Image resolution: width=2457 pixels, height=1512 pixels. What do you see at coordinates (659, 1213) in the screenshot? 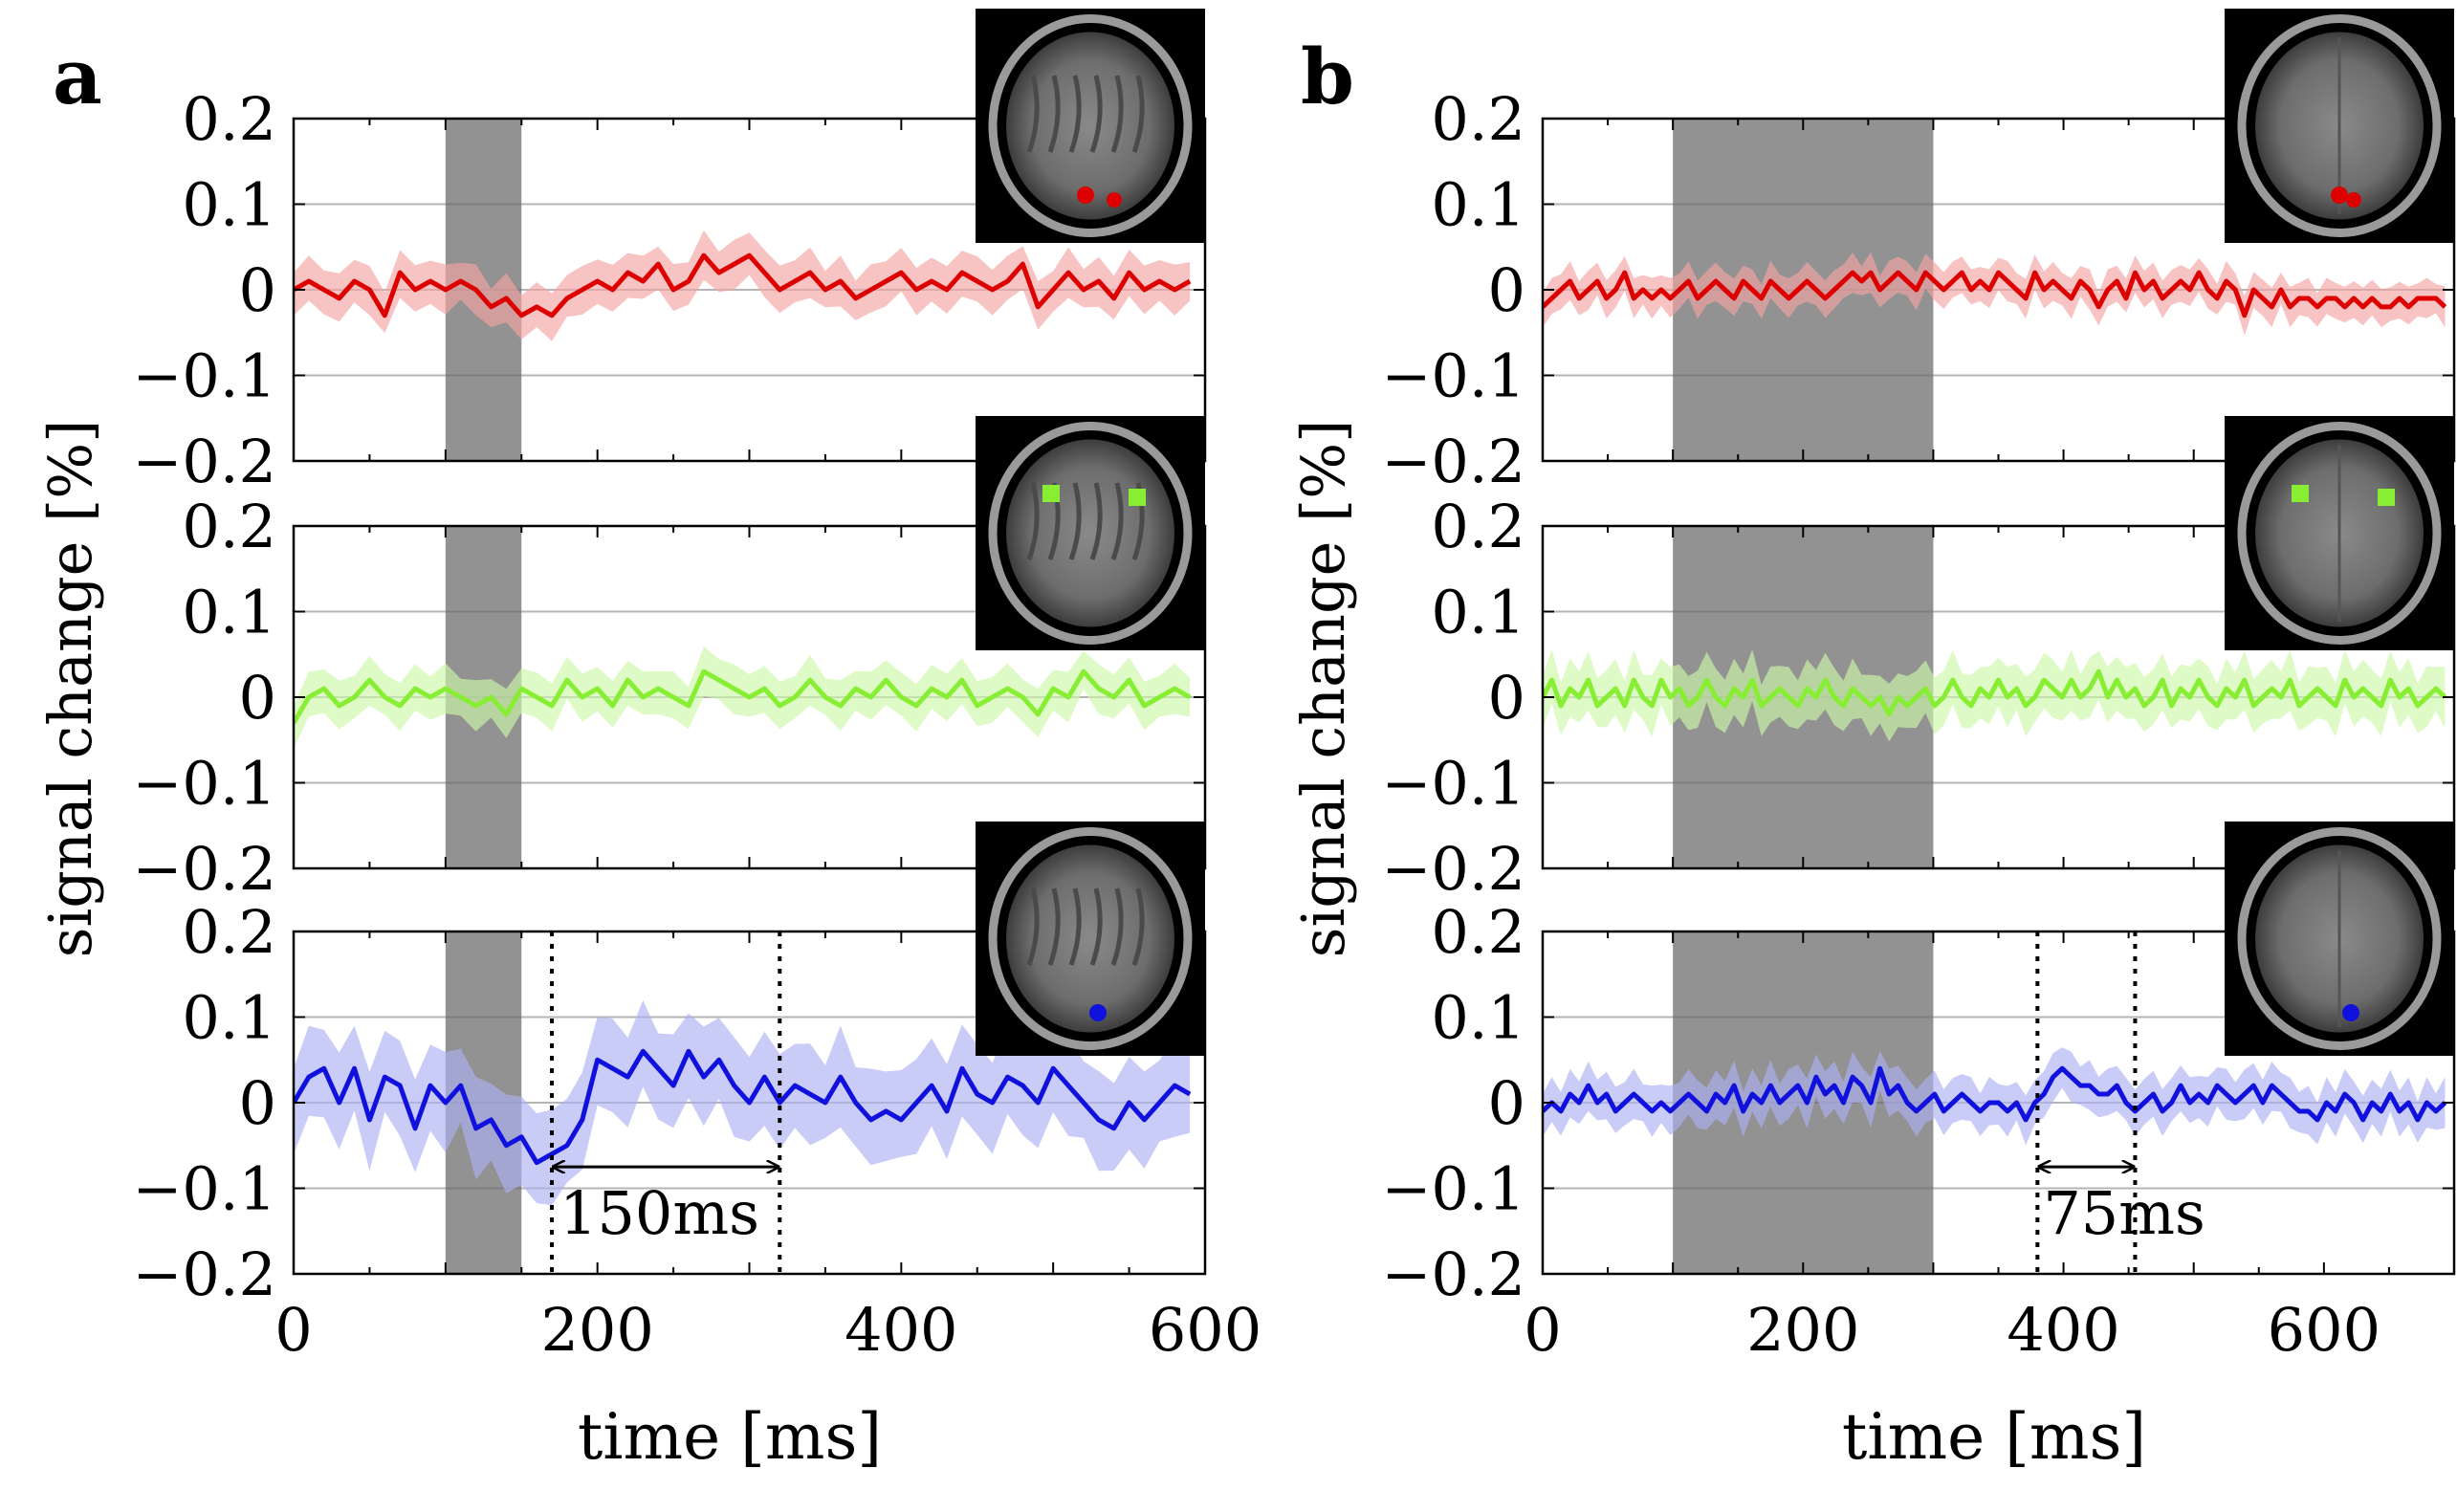
I see `latency-label: 150ms` at bounding box center [659, 1213].